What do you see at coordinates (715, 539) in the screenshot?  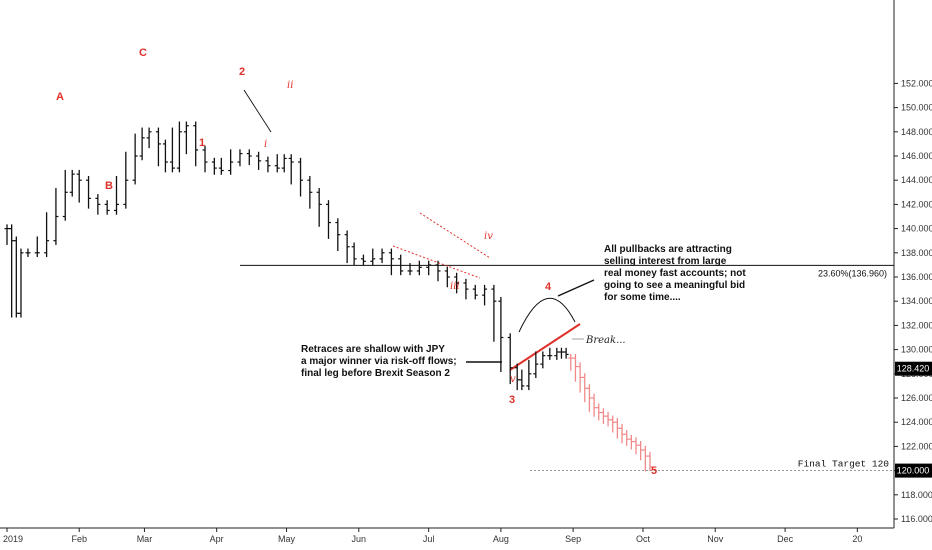 I see `x-tick-label: Nov` at bounding box center [715, 539].